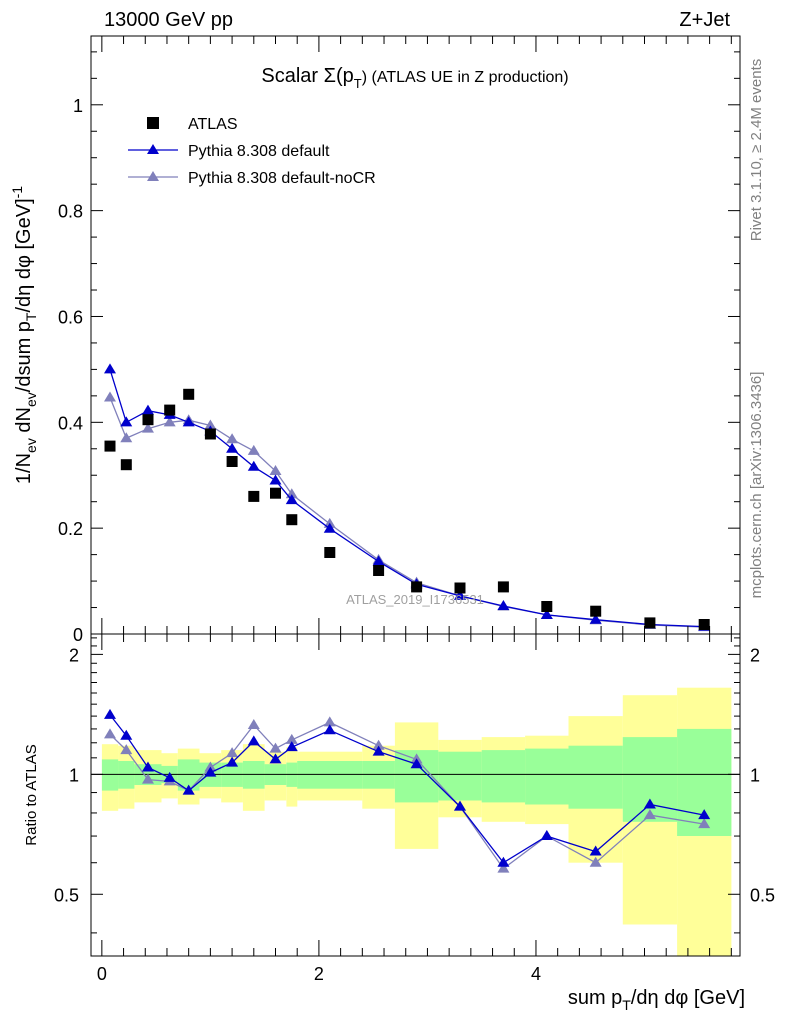 Image resolution: width=786 pixels, height=1024 pixels. Describe the element at coordinates (78, 106) in the screenshot. I see `y-tick-label: 1` at that location.